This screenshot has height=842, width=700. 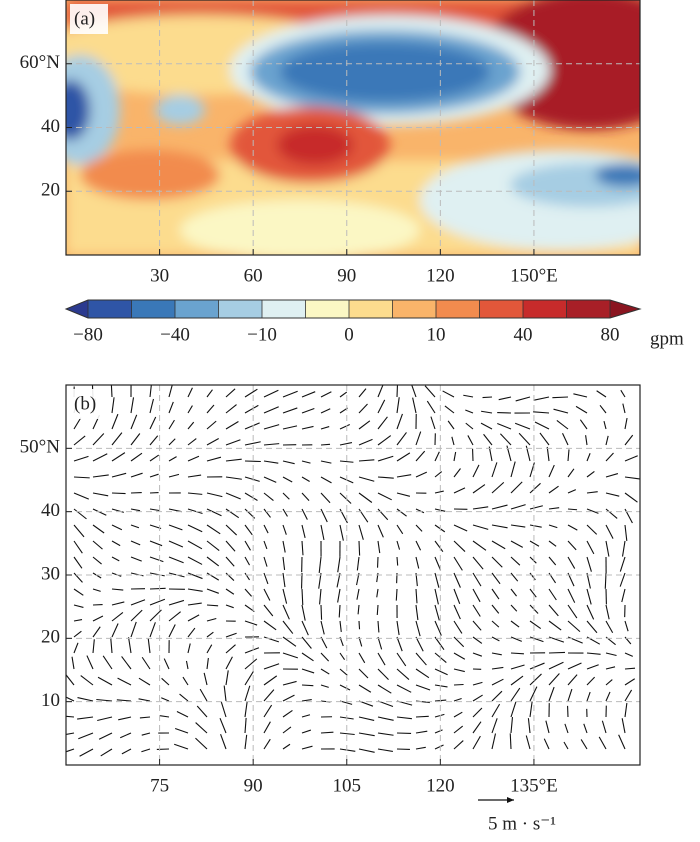 I want to click on colorbar-segment, so click(x=328, y=309).